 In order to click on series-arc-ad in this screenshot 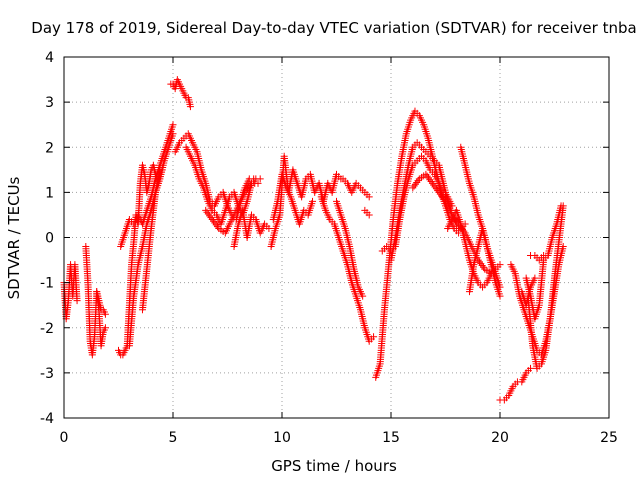, I will do `click(537, 258)`.